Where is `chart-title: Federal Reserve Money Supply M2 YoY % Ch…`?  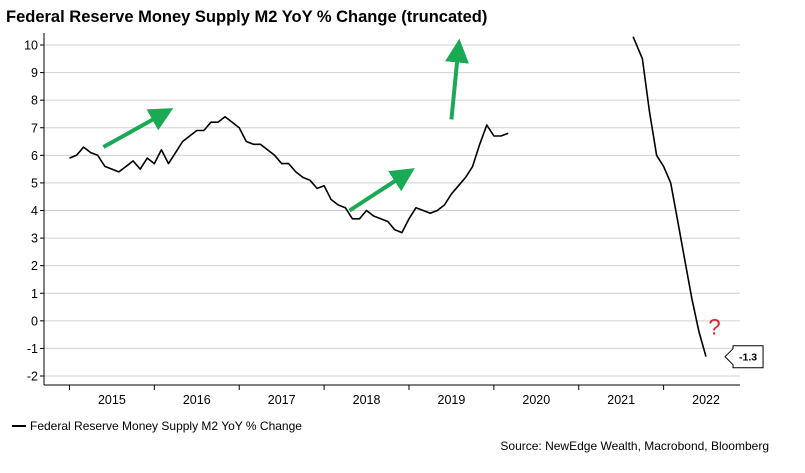
chart-title: Federal Reserve Money Supply M2 YoY % Ch… is located at coordinates (247, 17).